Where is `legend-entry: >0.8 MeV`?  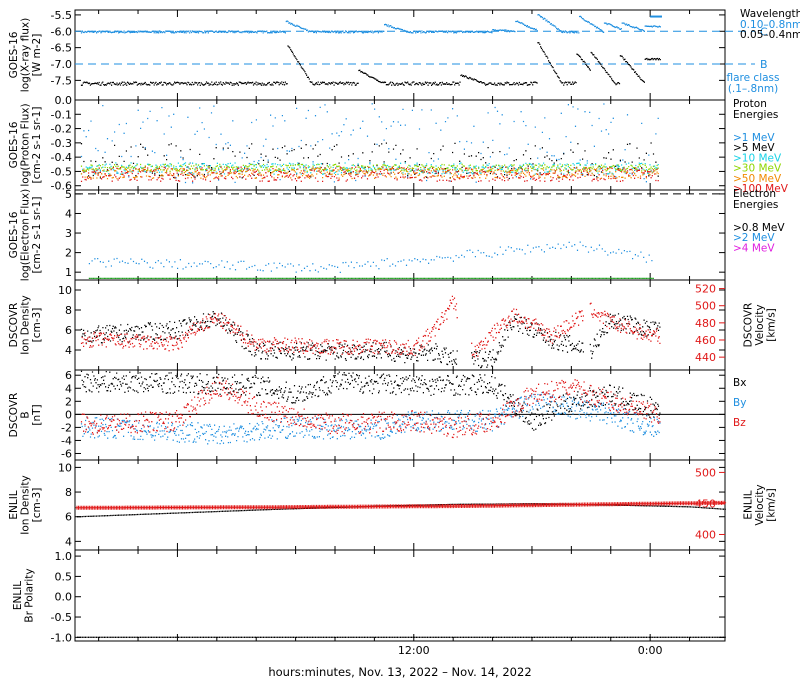 legend-entry: >0.8 MeV is located at coordinates (759, 228).